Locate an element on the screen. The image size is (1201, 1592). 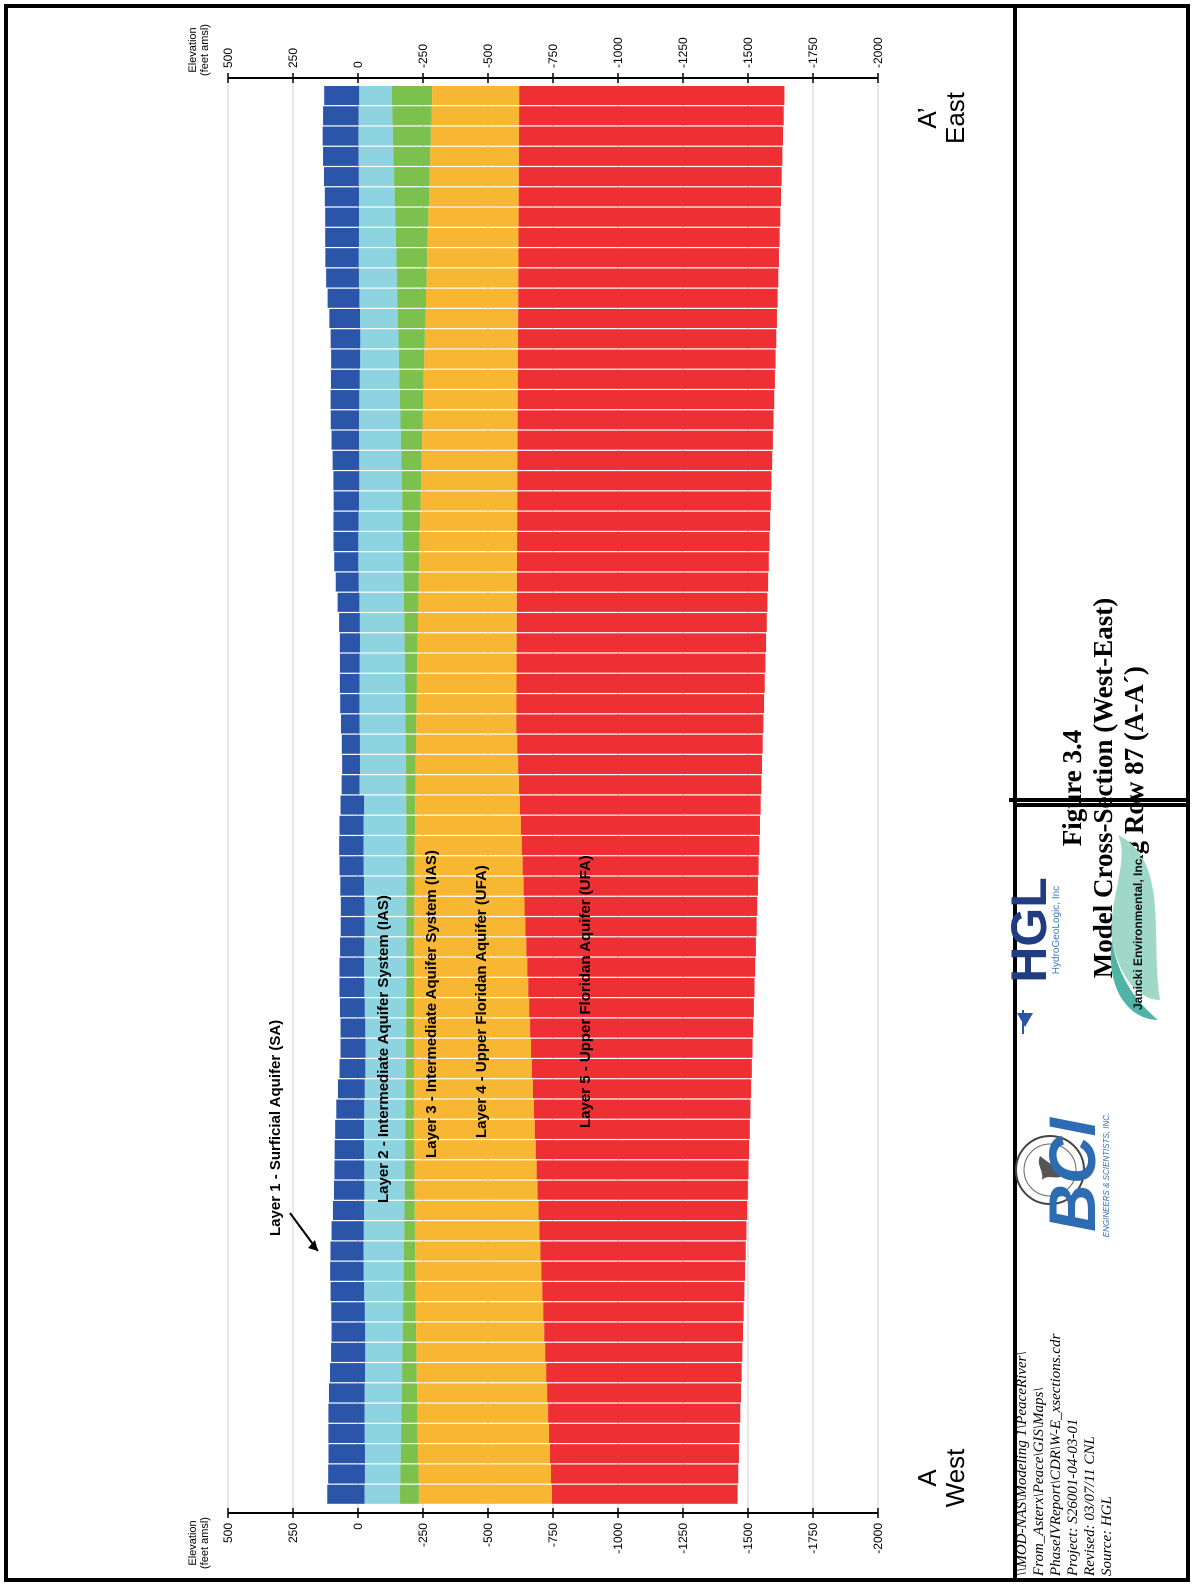
figure-title-line: Model Cross-Section (West-East) is located at coordinates (1103, 788).